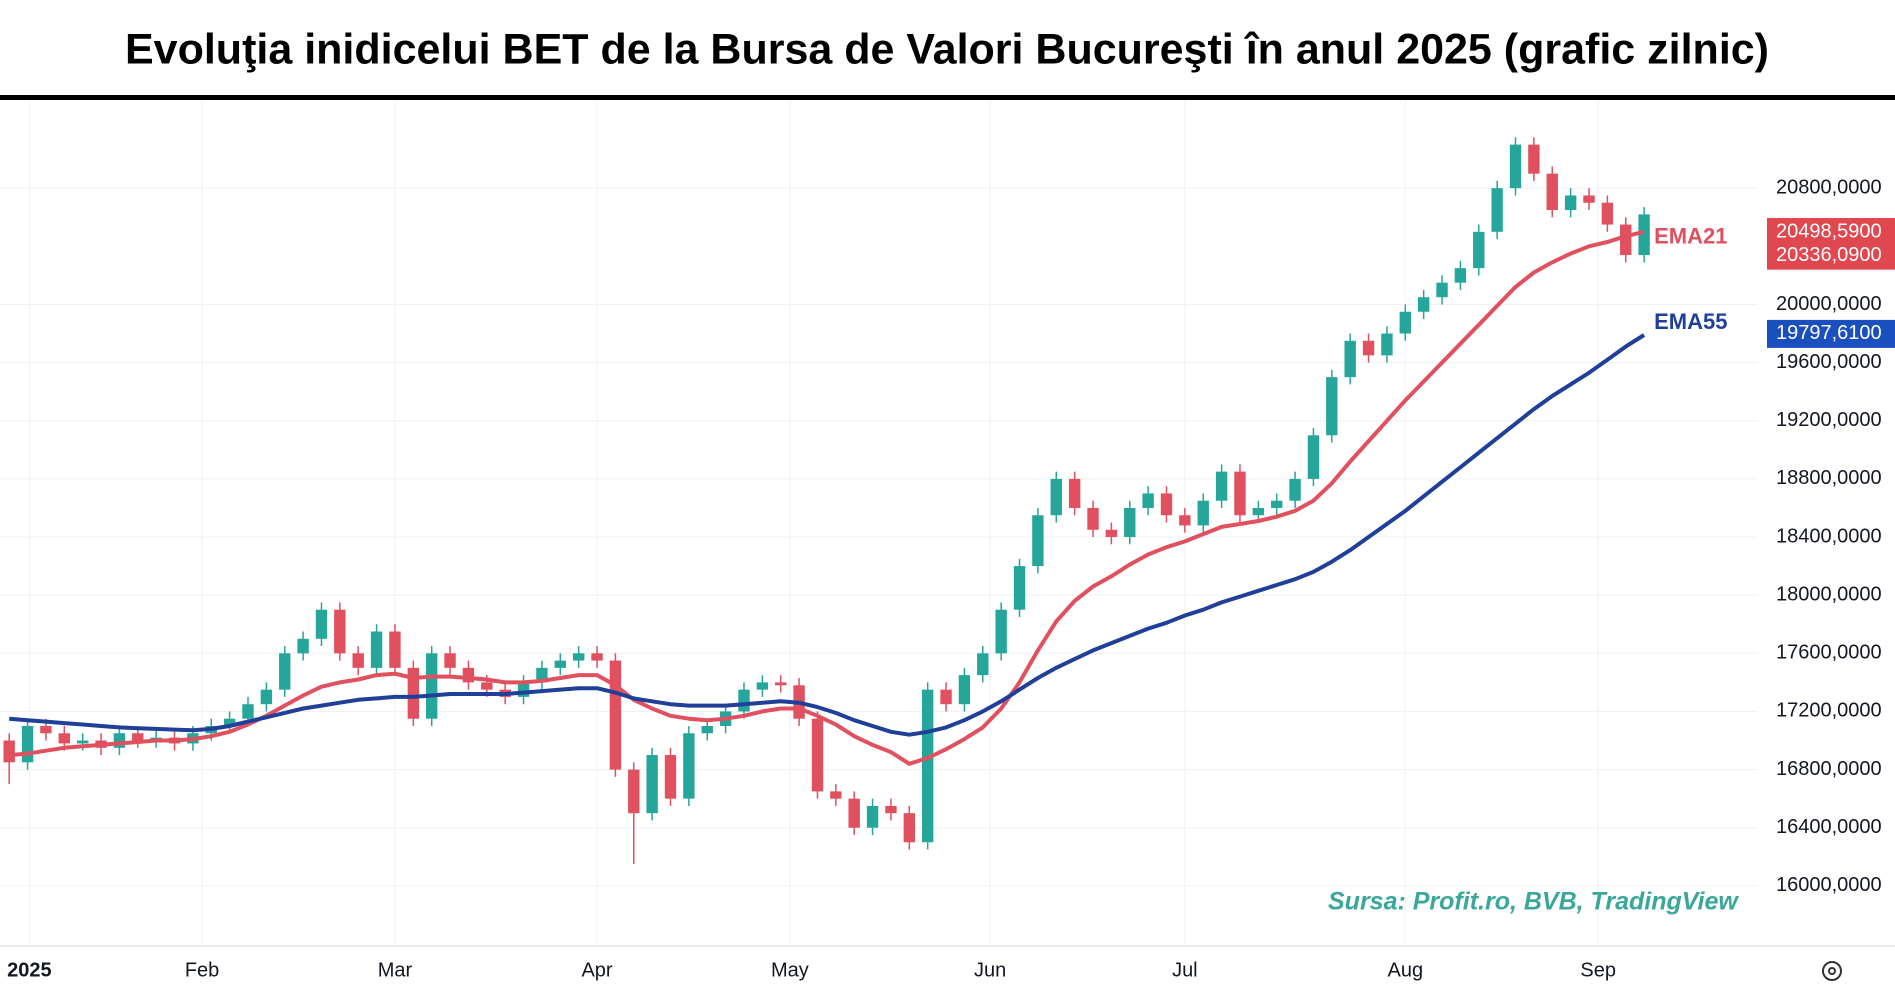  What do you see at coordinates (1829, 594) in the screenshot?
I see `y-tick-label: 18000,0000` at bounding box center [1829, 594].